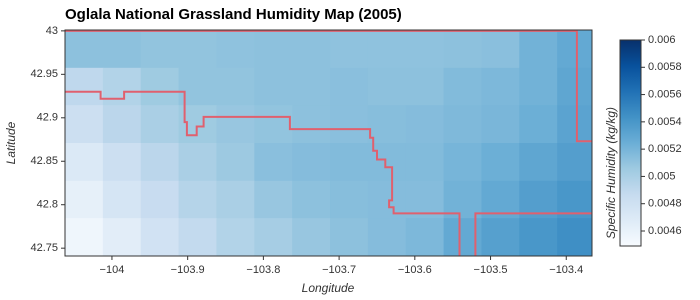 Image resolution: width=700 pixels, height=300 pixels. Describe the element at coordinates (665, 94) in the screenshot. I see `colorbar-tick-label: 0.0056` at that location.